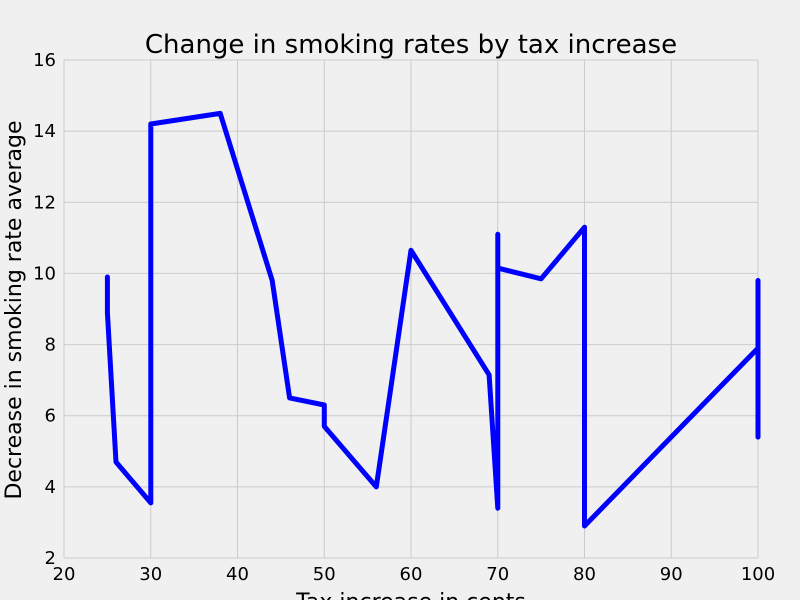 This screenshot has width=800, height=600. What do you see at coordinates (758, 574) in the screenshot?
I see `x-tick-label: 100` at bounding box center [758, 574].